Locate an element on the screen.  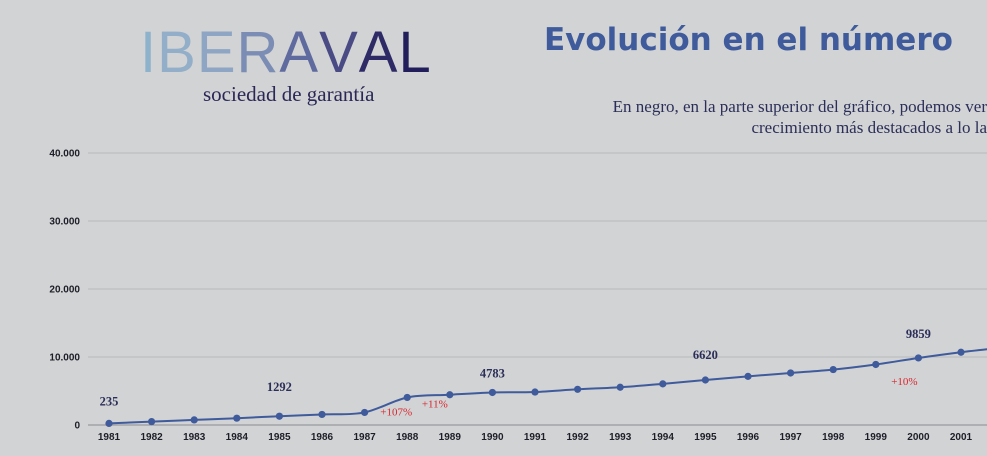
growth-annotation: +107% is located at coordinates (396, 412).